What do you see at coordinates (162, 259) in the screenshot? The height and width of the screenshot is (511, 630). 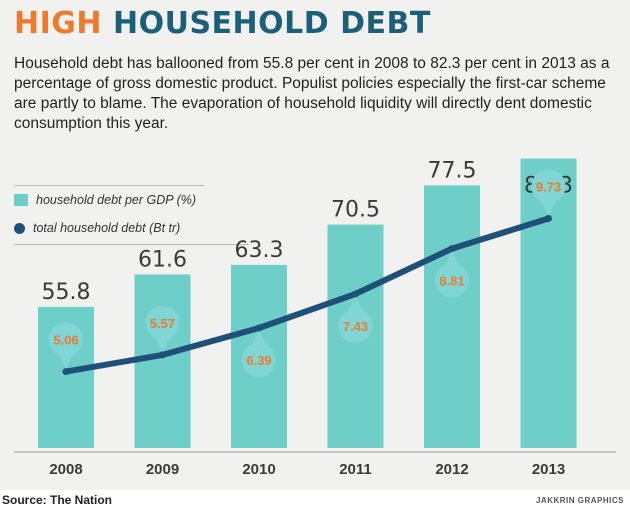 I see `bar-value-label: 61.6` at bounding box center [162, 259].